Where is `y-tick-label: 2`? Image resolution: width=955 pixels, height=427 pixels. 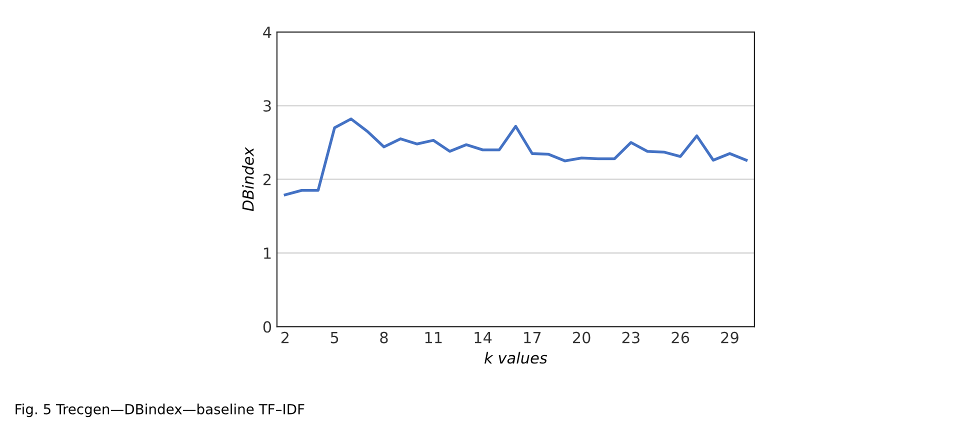 y-tick-label: 2 is located at coordinates (267, 180).